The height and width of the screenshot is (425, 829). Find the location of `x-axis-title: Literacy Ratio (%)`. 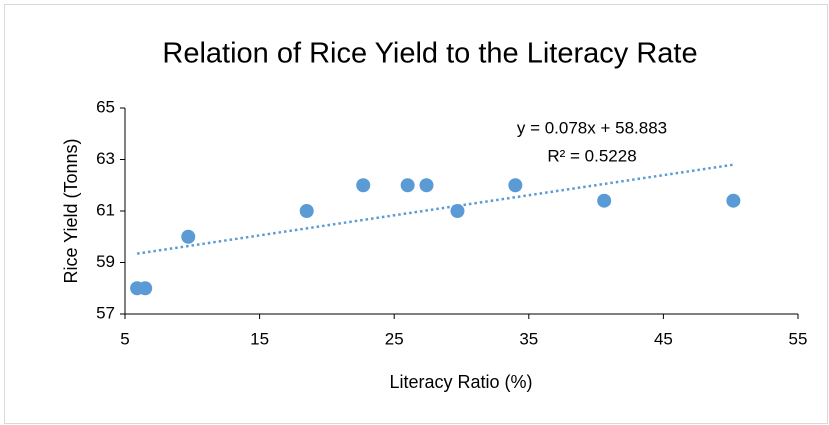

x-axis-title: Literacy Ratio (%) is located at coordinates (460, 382).